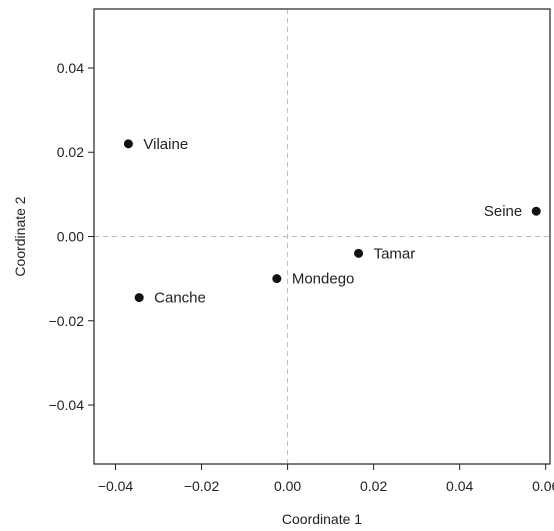 Image resolution: width=554 pixels, height=531 pixels. I want to click on x-tick-label: 0.02, so click(373, 486).